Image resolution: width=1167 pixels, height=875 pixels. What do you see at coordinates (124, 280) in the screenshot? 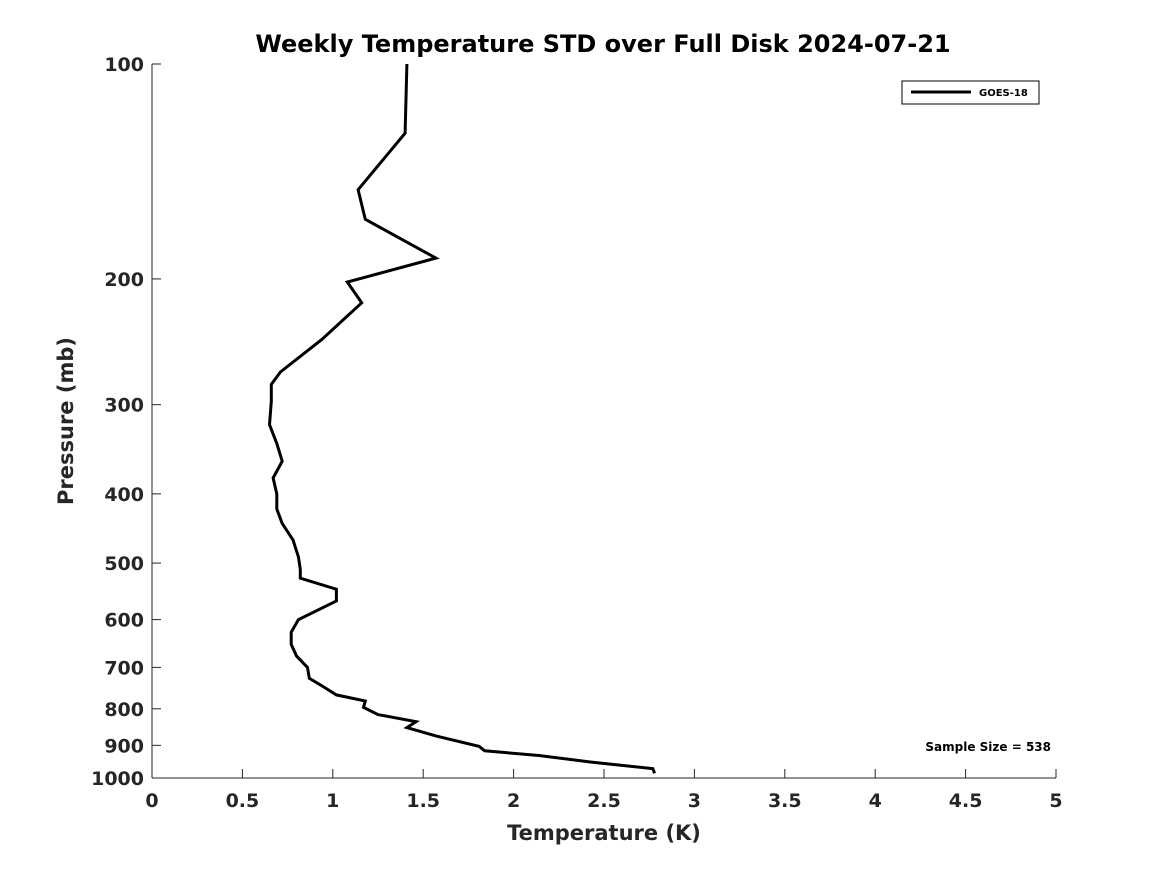
I see `y-tick-label: 200` at bounding box center [124, 280].